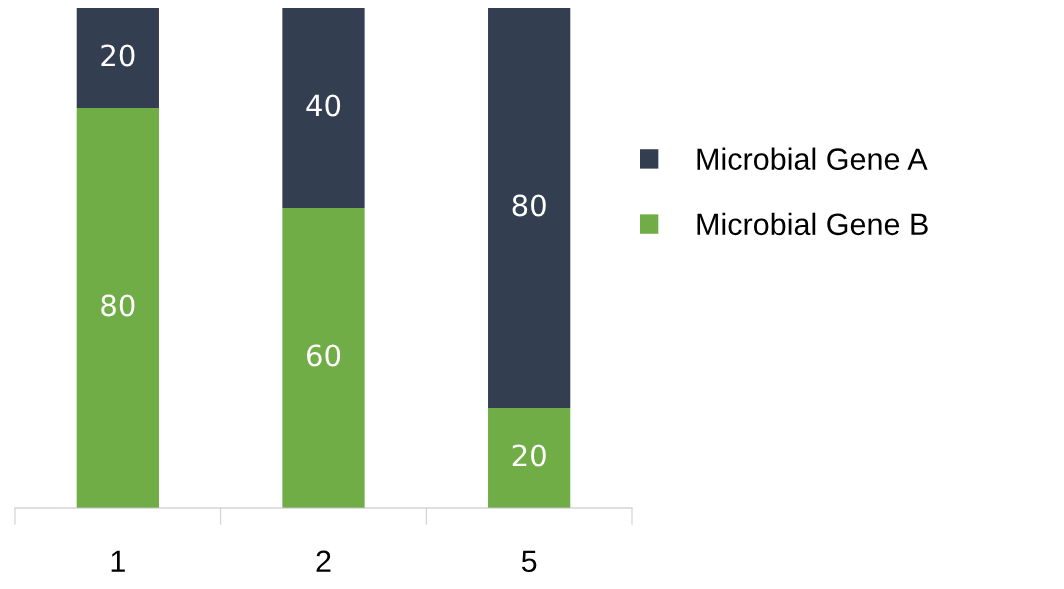 This screenshot has width=1064, height=589. I want to click on data-label: 40, so click(323, 105).